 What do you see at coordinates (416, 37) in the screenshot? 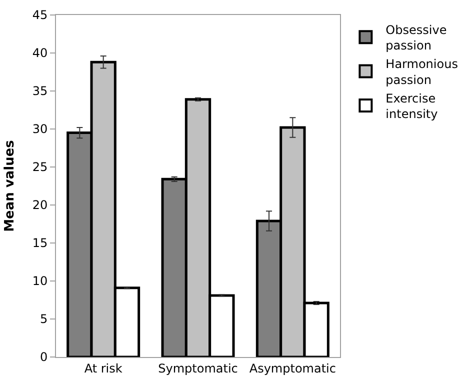
I see `legend-label: Obsessive passion` at bounding box center [416, 37].